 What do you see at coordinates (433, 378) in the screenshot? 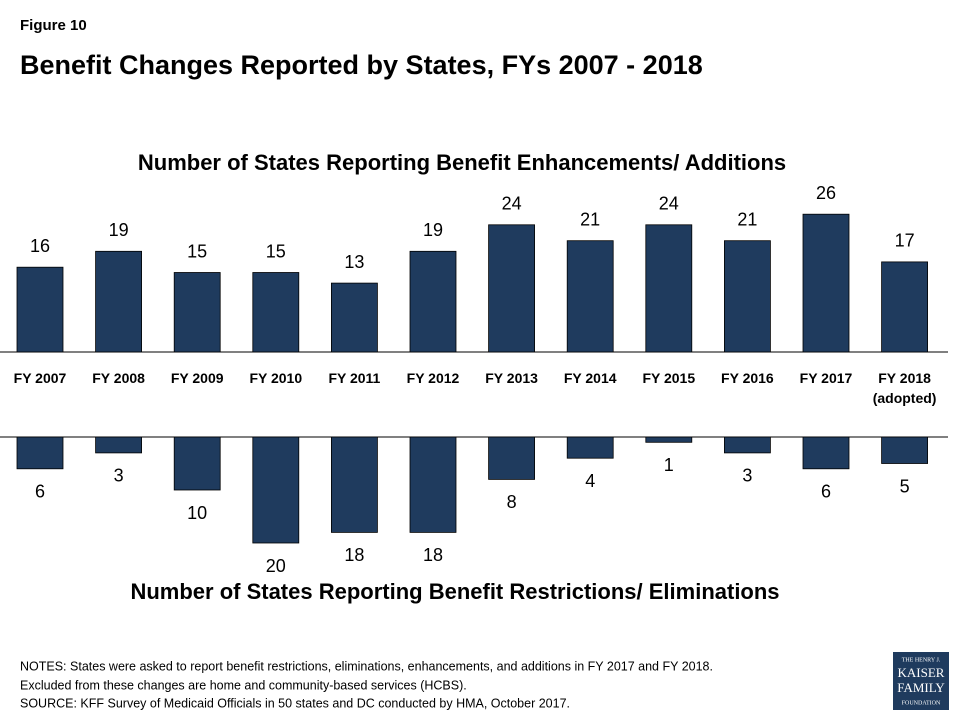
I see `x-tick-label: FY 2012` at bounding box center [433, 378].